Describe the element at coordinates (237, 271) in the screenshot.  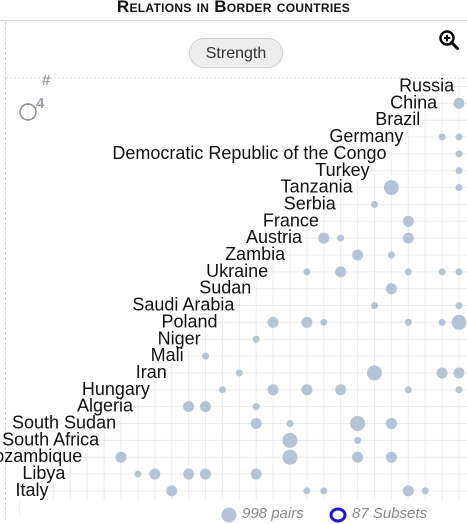
I see `row-label: Ukraine` at that location.